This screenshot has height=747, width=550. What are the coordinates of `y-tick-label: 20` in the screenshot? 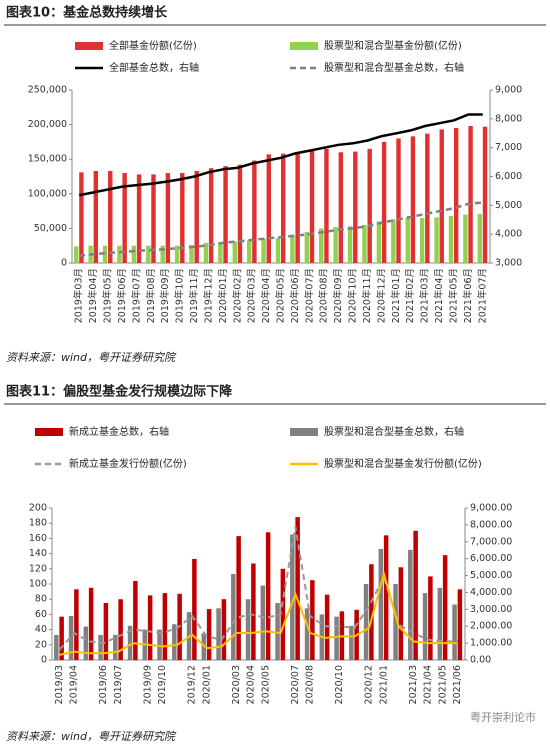 It's located at (41, 644).